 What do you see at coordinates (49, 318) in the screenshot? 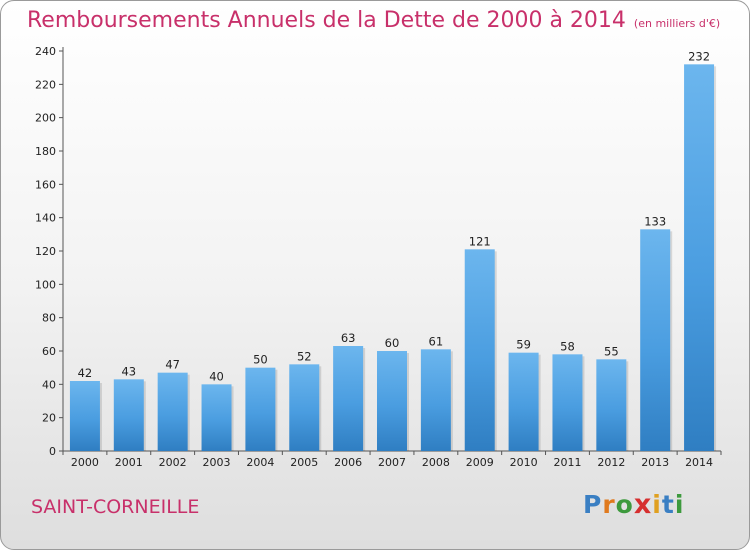
I see `y-tick-label: 80` at bounding box center [49, 318].